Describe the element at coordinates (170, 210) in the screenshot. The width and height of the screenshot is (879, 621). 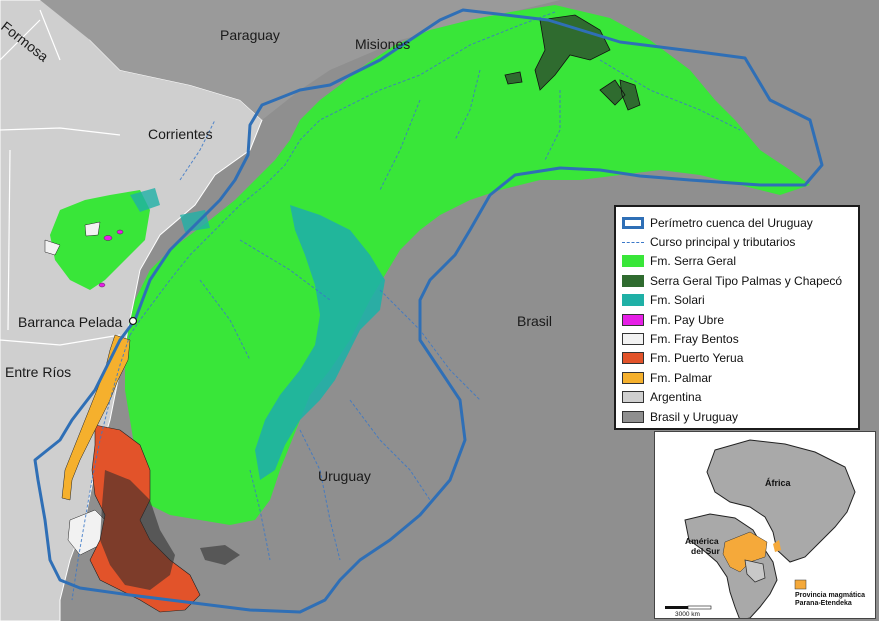
I see `solari-west-patch` at that location.